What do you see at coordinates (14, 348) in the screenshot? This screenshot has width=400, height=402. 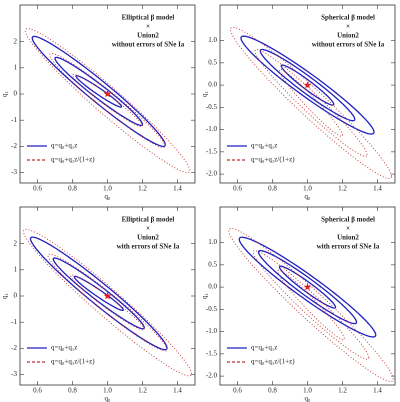 I see `y-tick-label: -2` at bounding box center [14, 348].